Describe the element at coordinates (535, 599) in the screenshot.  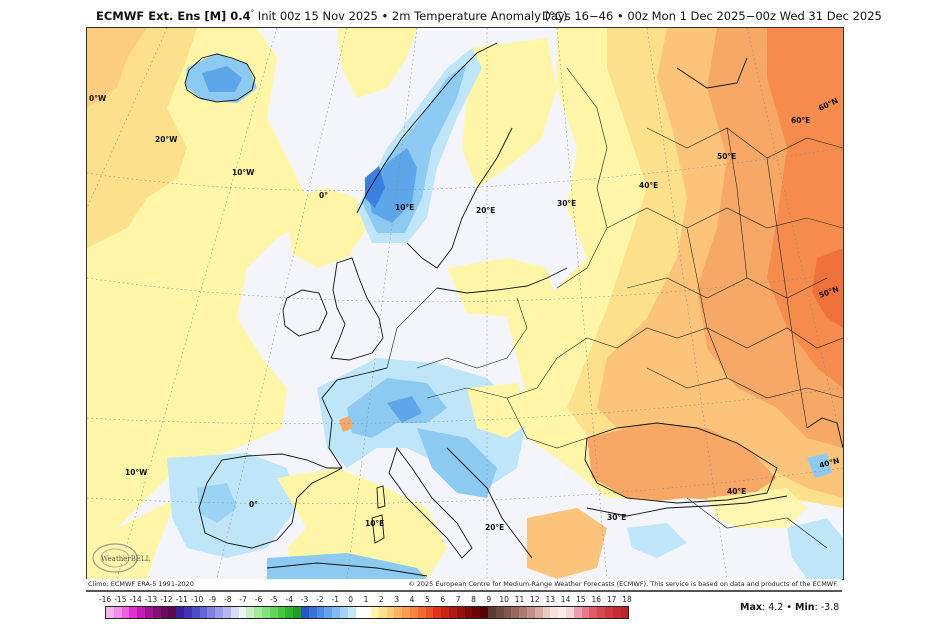
I see `colorbar-tick: 12` at that location.